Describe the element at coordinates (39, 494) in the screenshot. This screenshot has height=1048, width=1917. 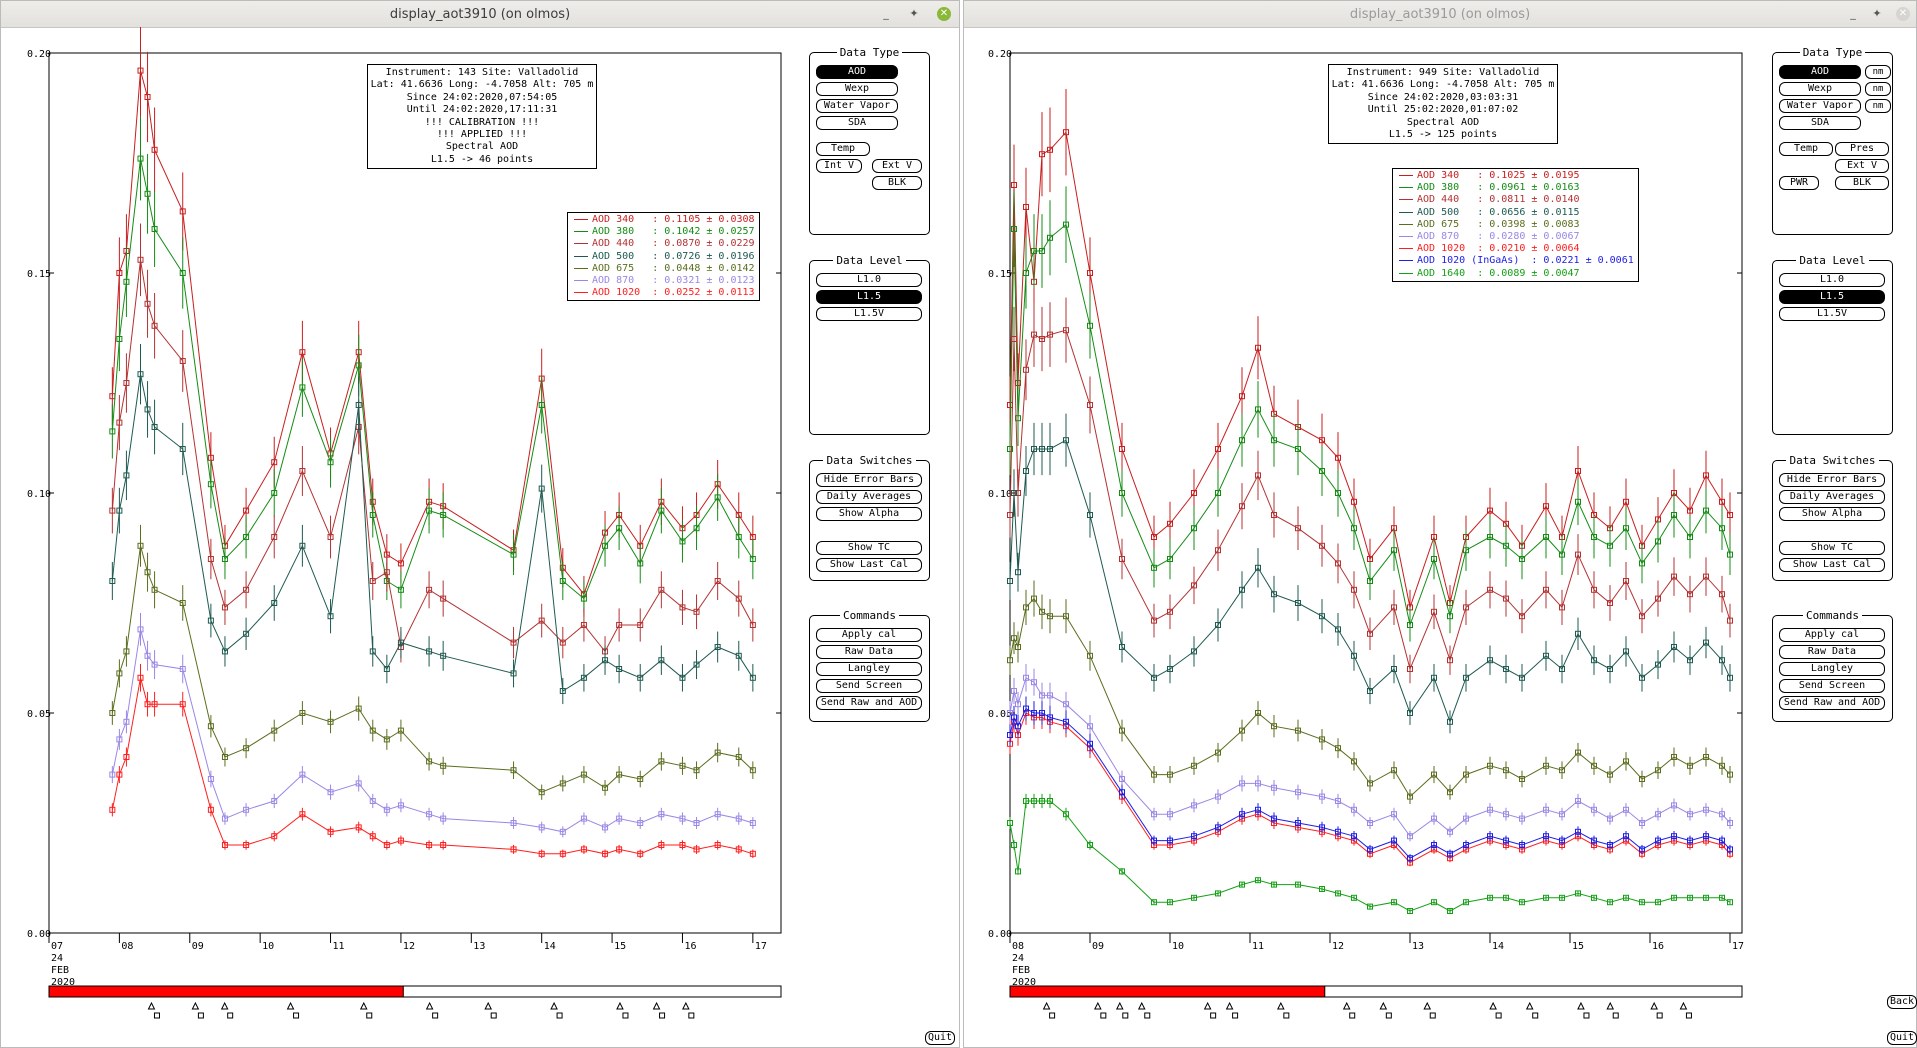
I see `y-tick-label: 0.10` at that location.